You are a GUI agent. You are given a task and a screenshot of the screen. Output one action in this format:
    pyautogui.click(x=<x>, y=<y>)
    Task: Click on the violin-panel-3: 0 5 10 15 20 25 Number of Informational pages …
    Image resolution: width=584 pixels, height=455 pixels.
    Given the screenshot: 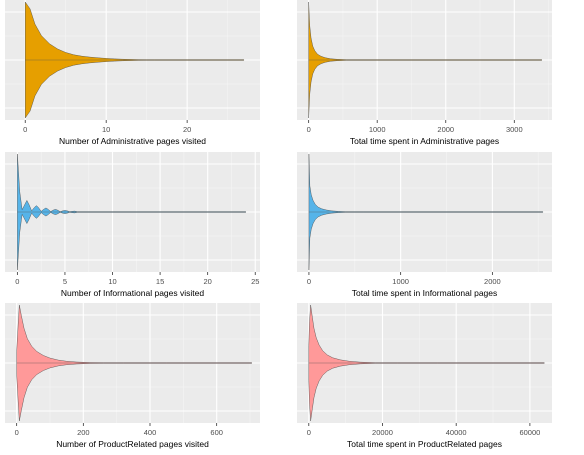 What is the action you would take?
    pyautogui.click(x=132, y=225)
    